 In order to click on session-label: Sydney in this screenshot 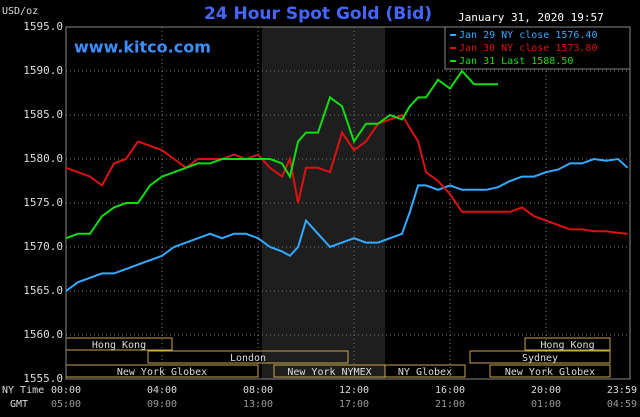, I will do `click(540, 358)`.